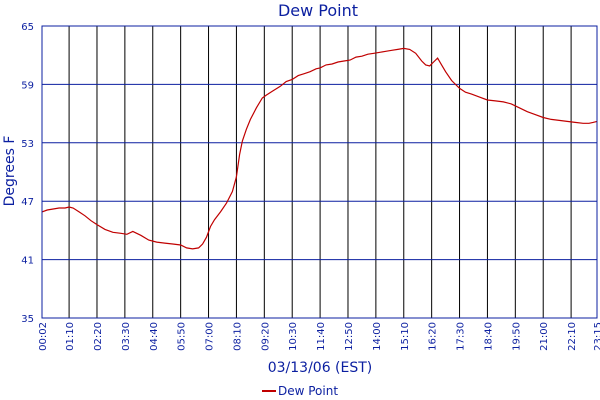  I want to click on x-tick-label: 00:02, so click(43, 336).